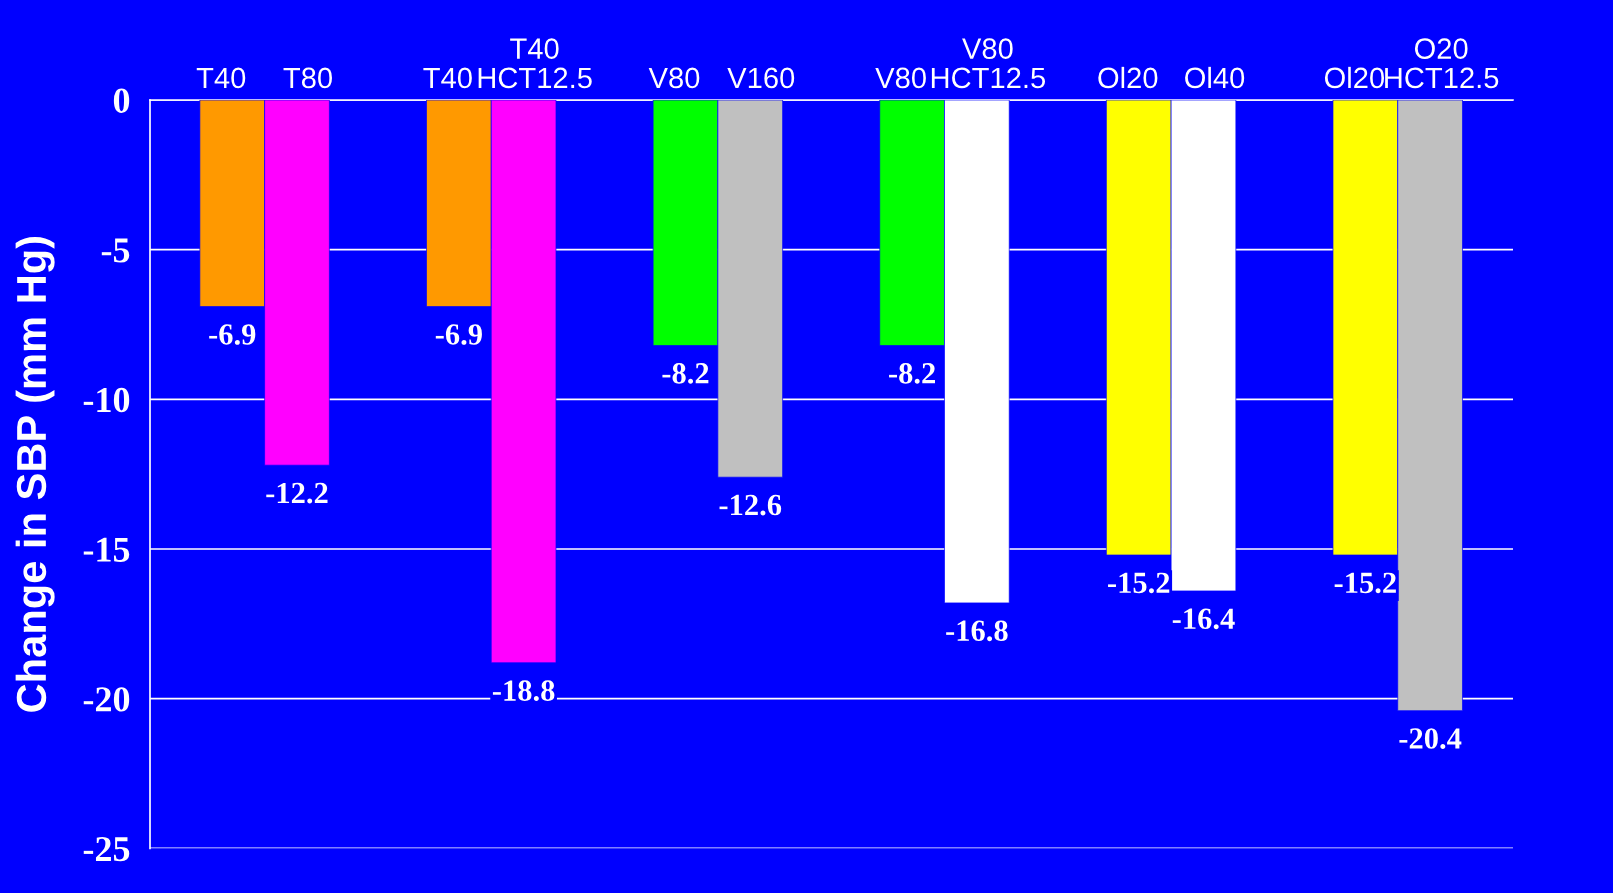 The image size is (1613, 893). Describe the element at coordinates (115, 250) in the screenshot. I see `y-tick-label: -5` at that location.